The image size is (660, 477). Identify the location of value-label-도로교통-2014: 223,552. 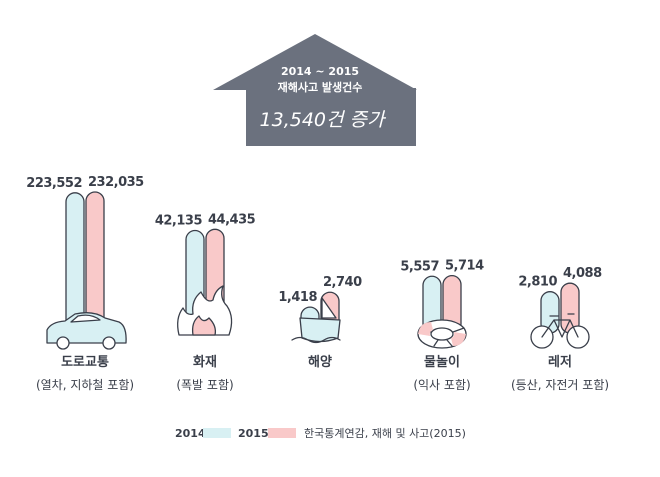
(54, 183).